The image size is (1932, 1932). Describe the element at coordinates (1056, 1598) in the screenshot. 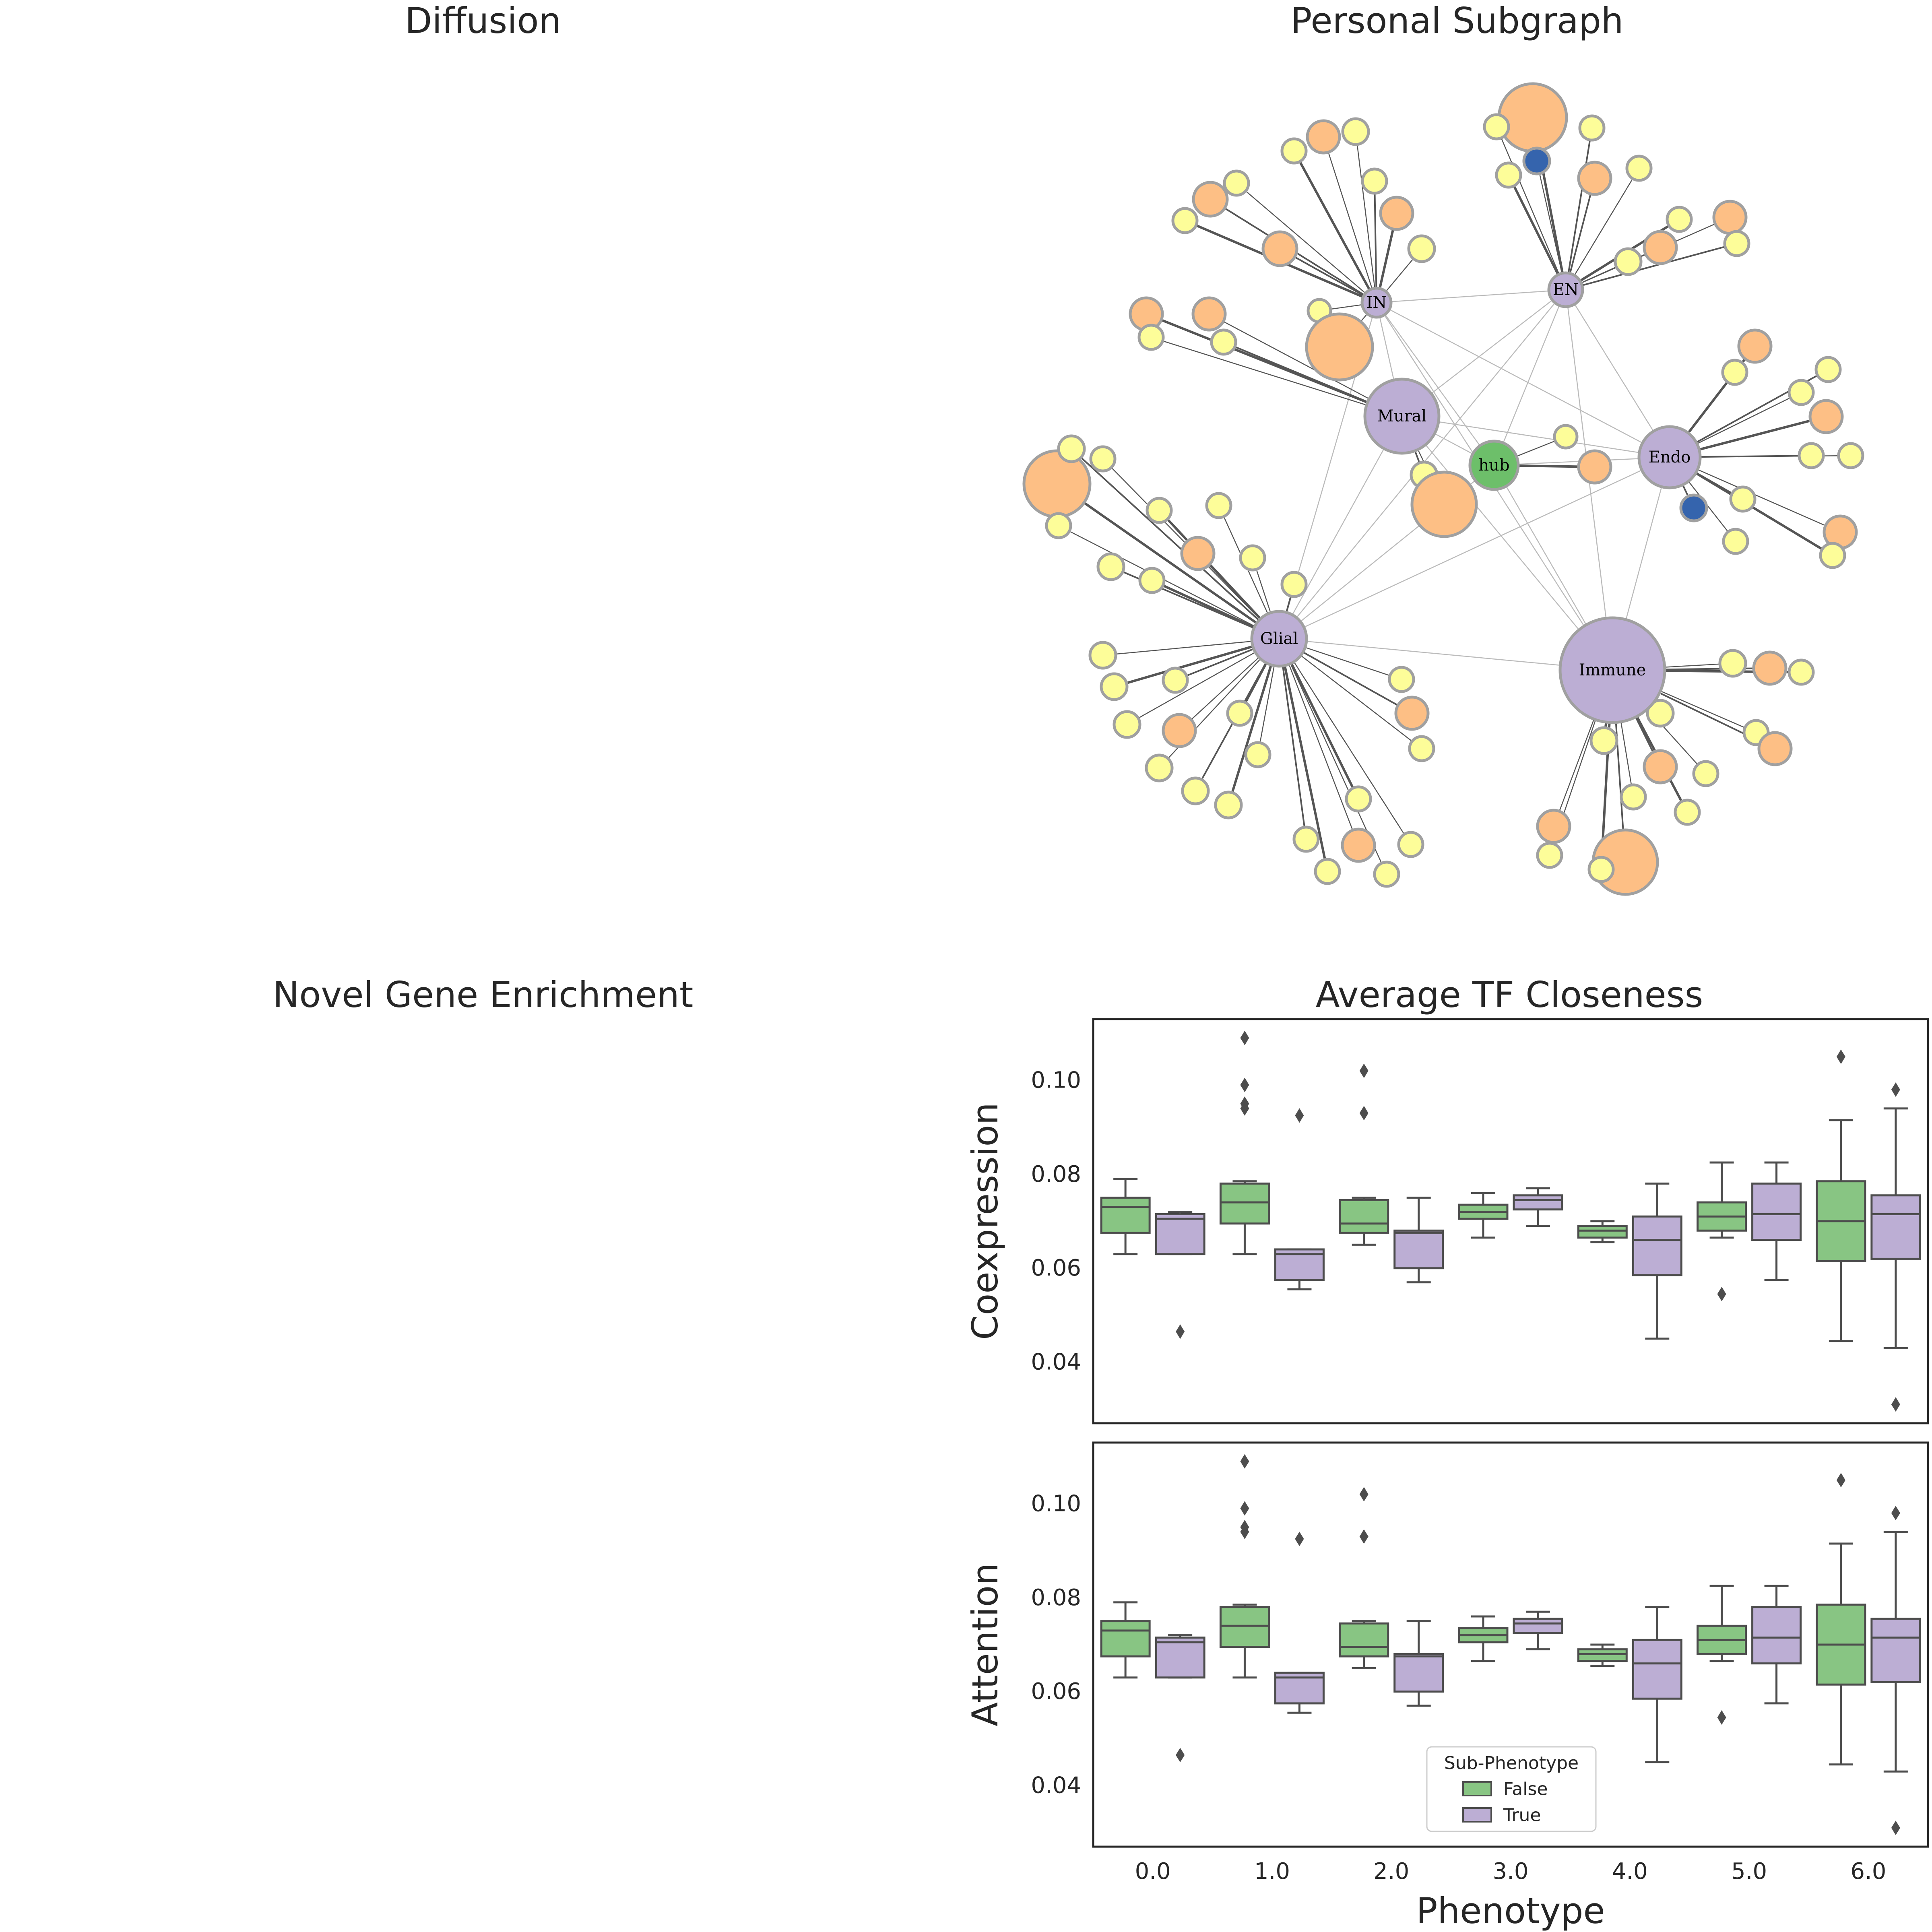

I see `y-tick-label: 0.08` at that location.